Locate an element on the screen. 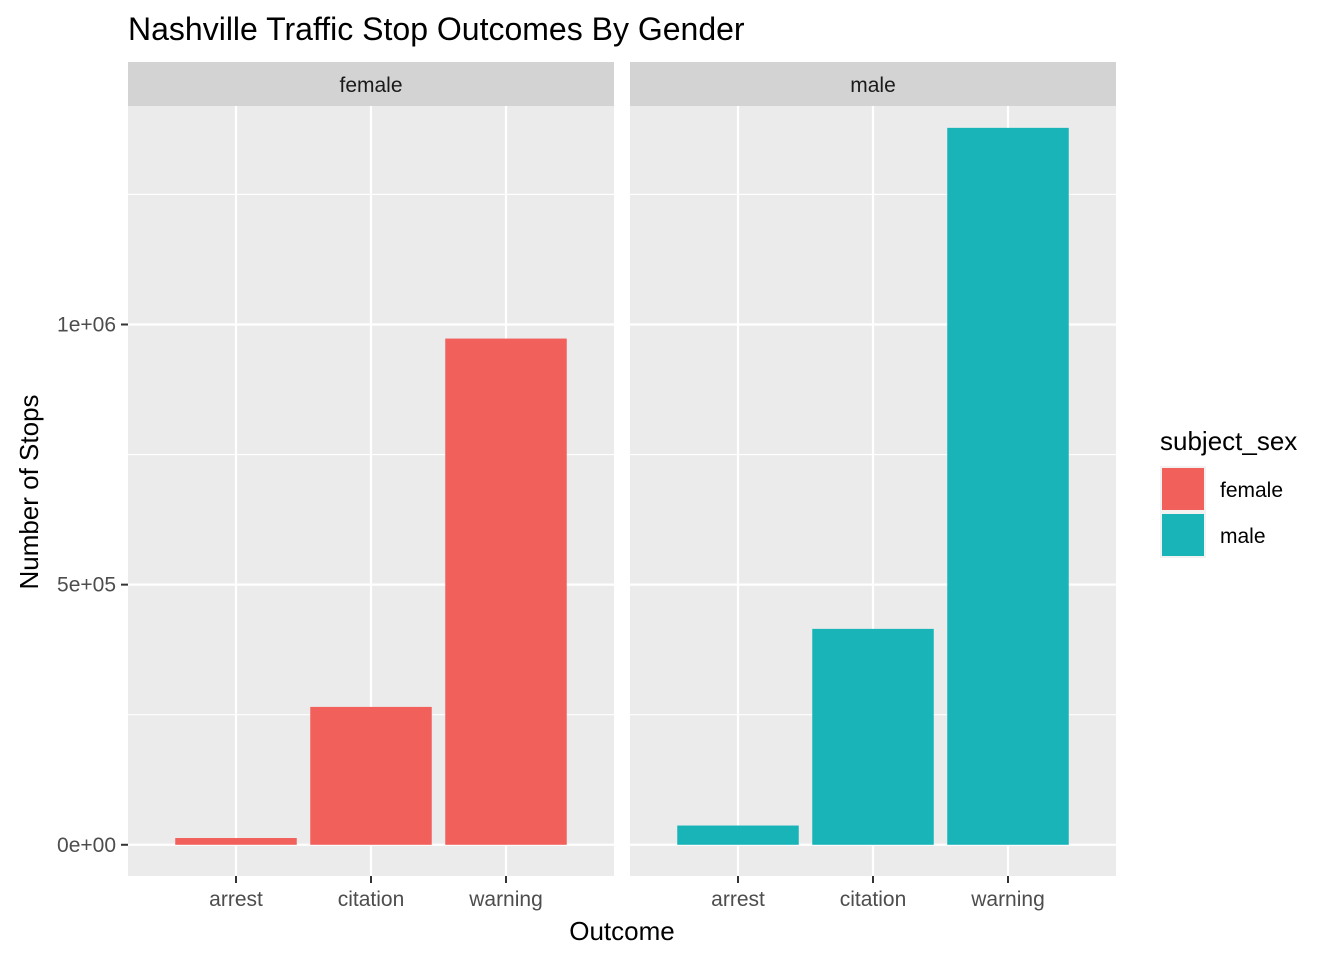  facet-strip-label: female is located at coordinates (370, 85).